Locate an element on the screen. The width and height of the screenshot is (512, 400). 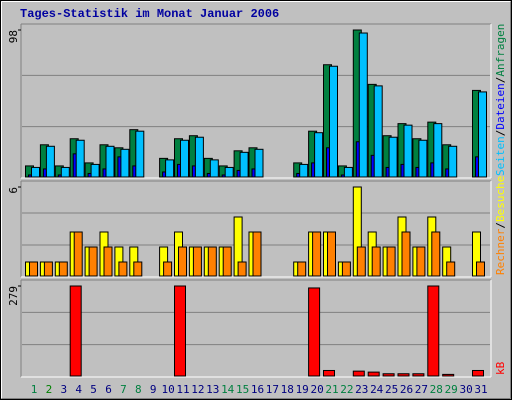
chart-title: Tages-Statistik im Monat Januar 2006 is located at coordinates (149, 14).